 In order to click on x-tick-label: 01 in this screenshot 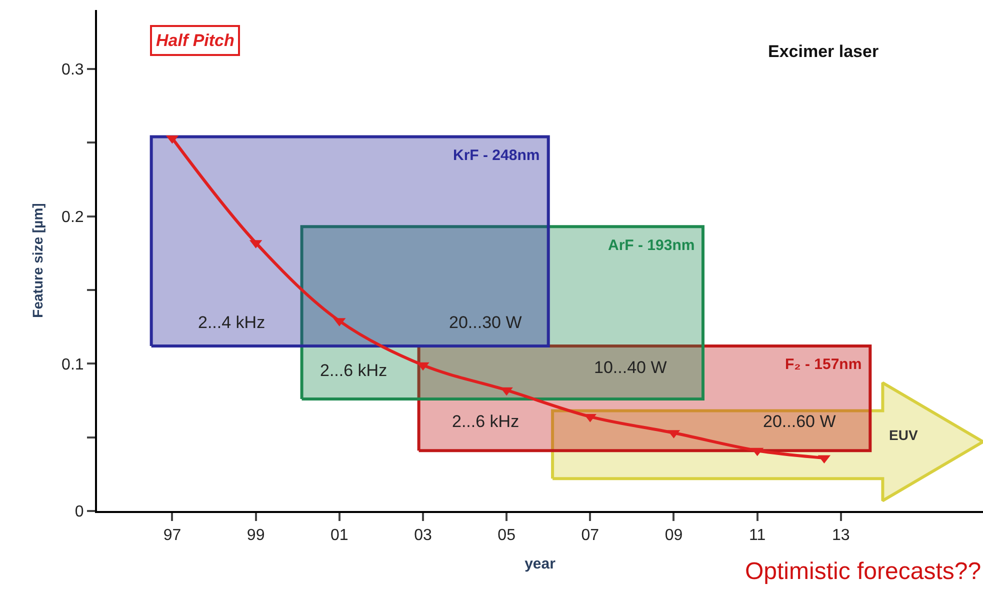, I will do `click(339, 535)`.